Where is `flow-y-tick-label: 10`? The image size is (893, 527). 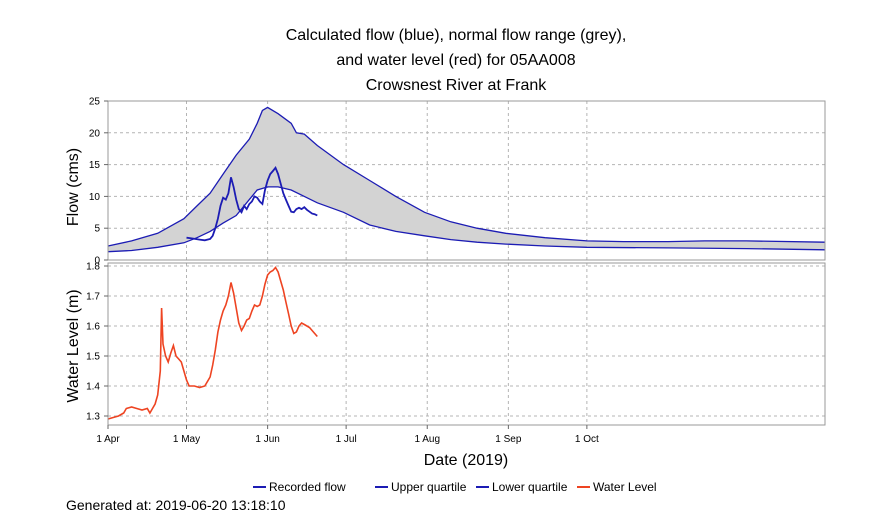
flow-y-tick-label: 10 is located at coordinates (95, 197).